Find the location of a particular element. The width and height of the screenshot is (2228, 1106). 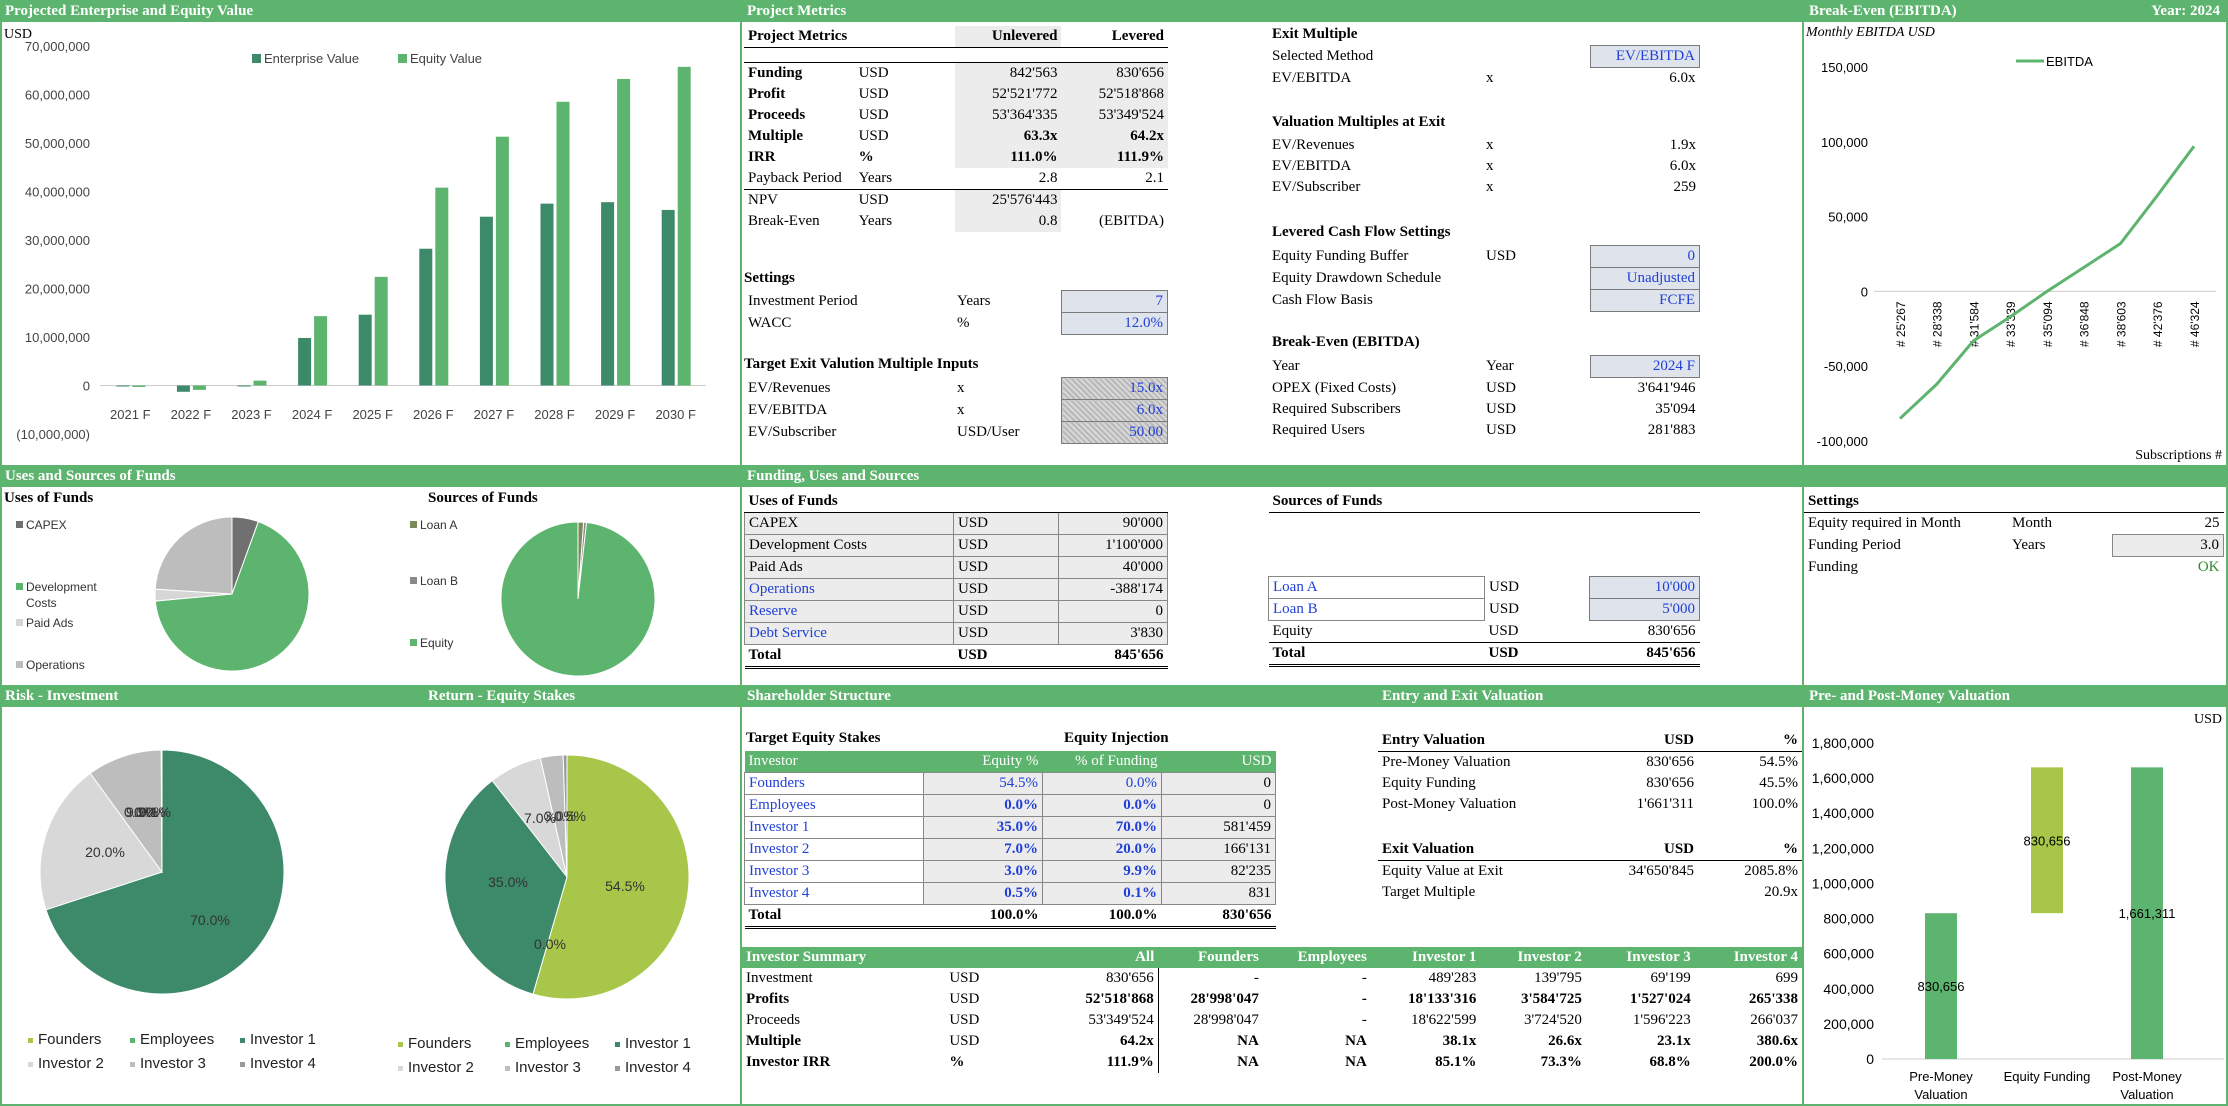

entry-pct: 45.5% is located at coordinates (1778, 783).